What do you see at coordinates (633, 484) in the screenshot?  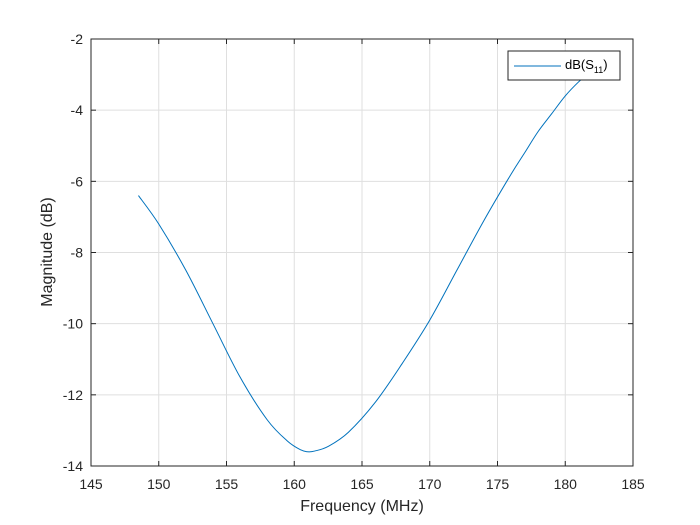 I see `x-tick-label: 185` at bounding box center [633, 484].